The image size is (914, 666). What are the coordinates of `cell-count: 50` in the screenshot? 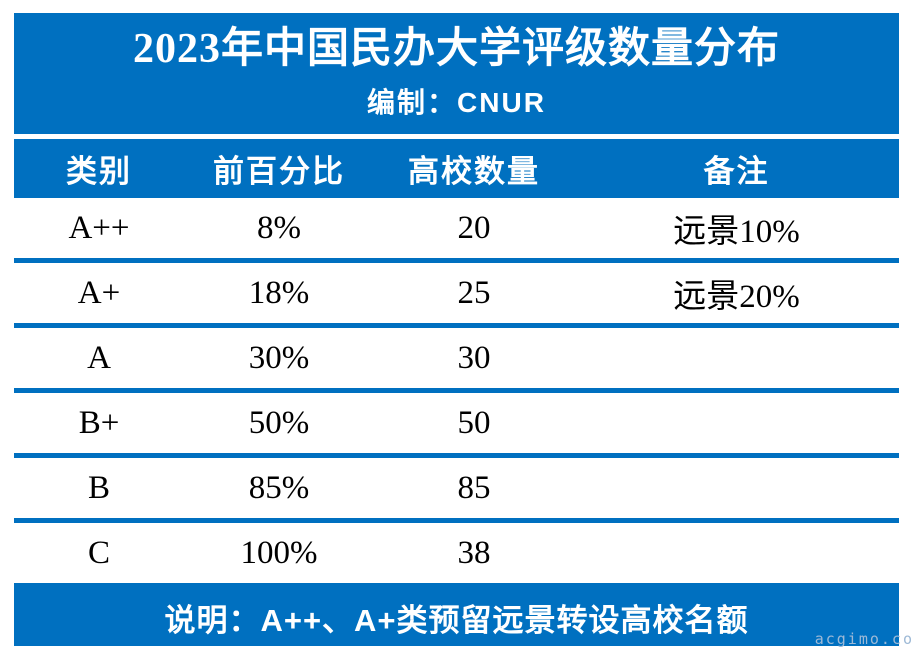 It's located at (474, 422).